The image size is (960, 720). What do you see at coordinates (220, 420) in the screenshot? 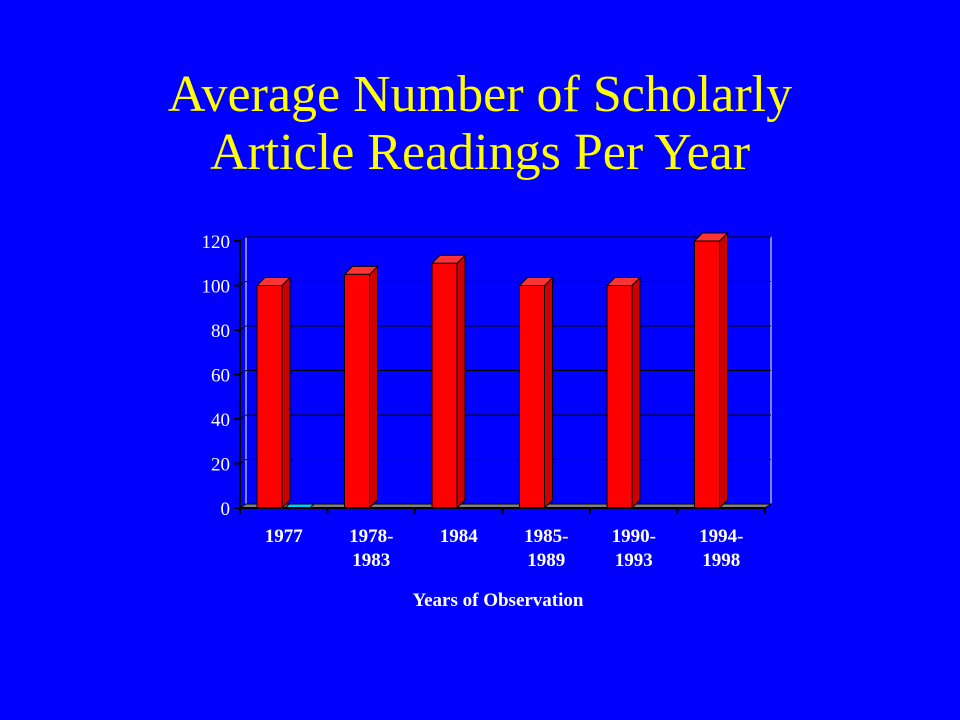
I see `y-tick-label: 40` at bounding box center [220, 420].